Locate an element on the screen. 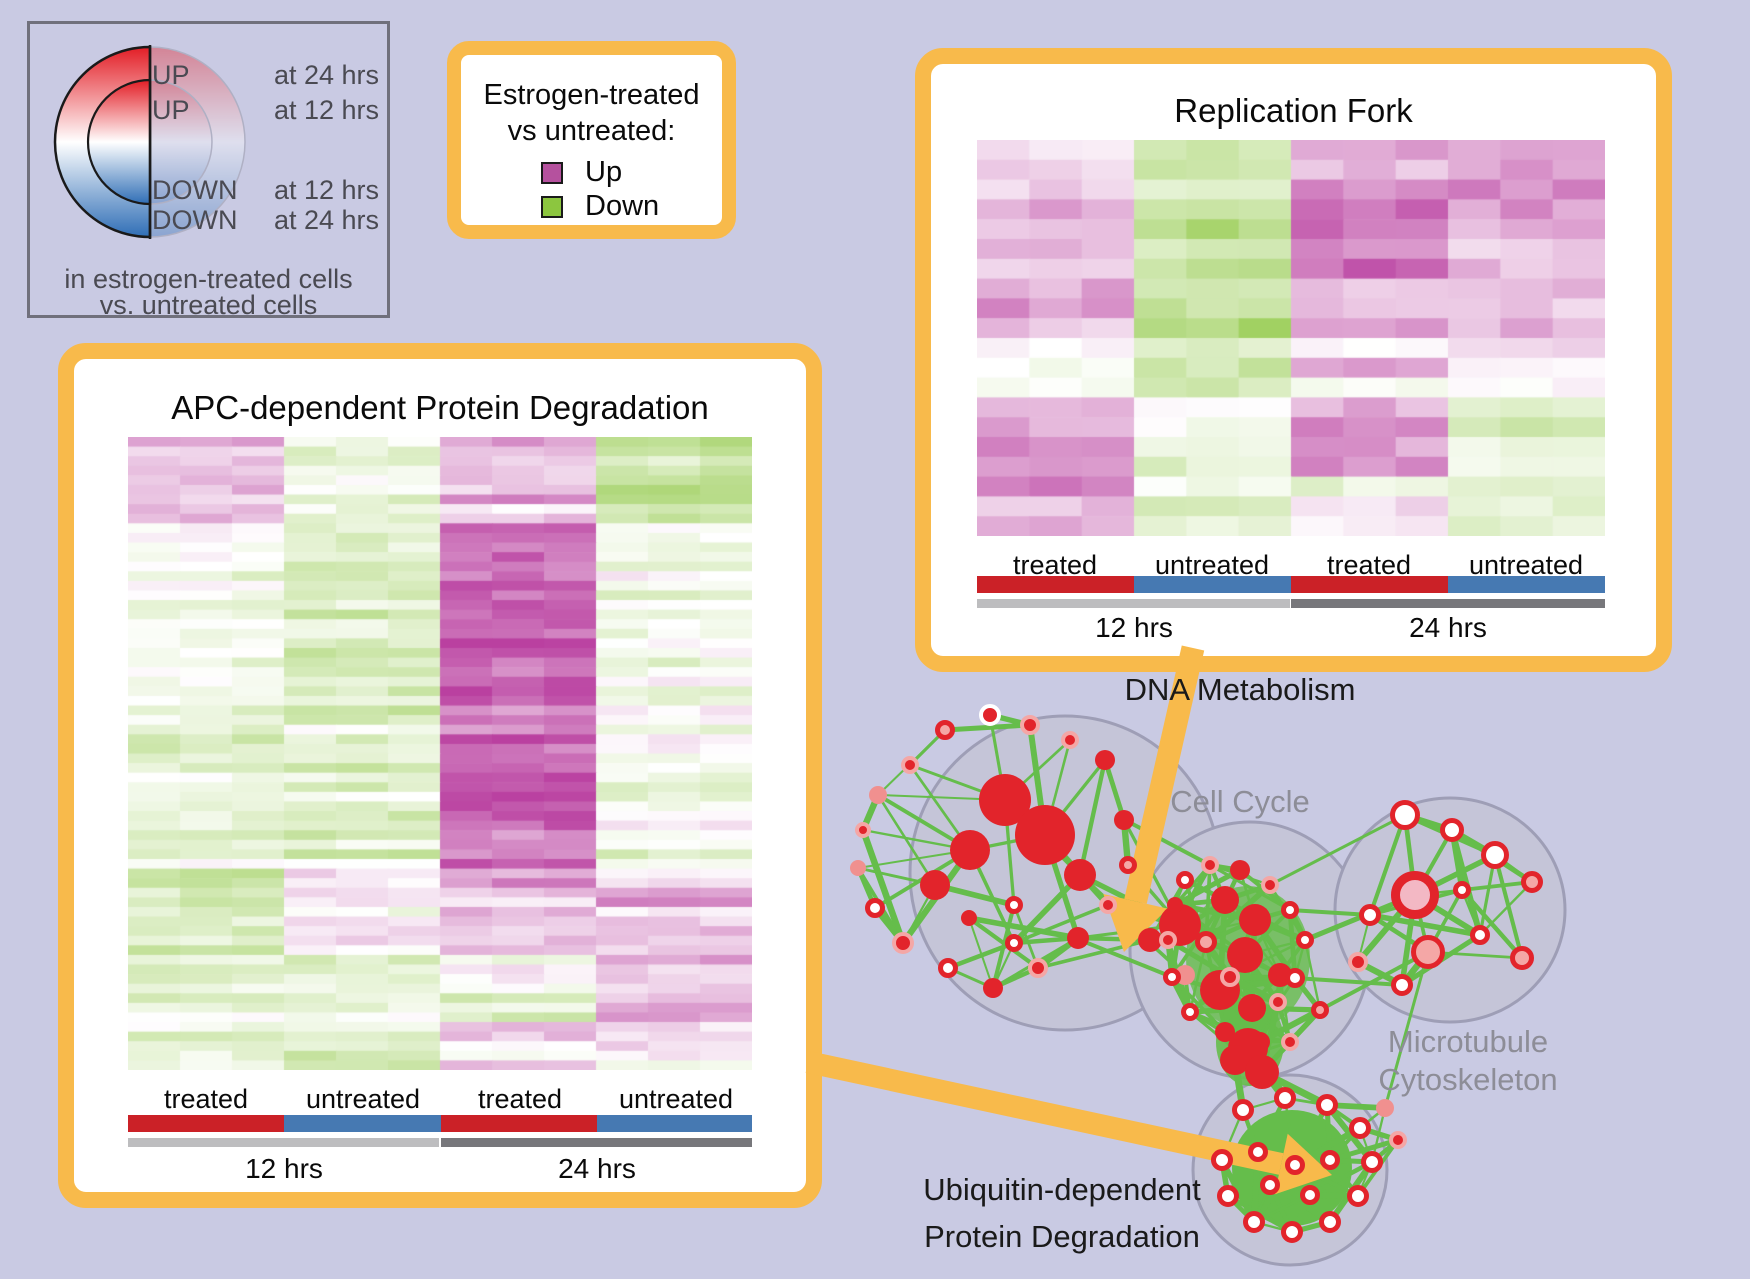 The width and height of the screenshot is (1750, 1279). ring-row-dir: DOWN is located at coordinates (195, 220).